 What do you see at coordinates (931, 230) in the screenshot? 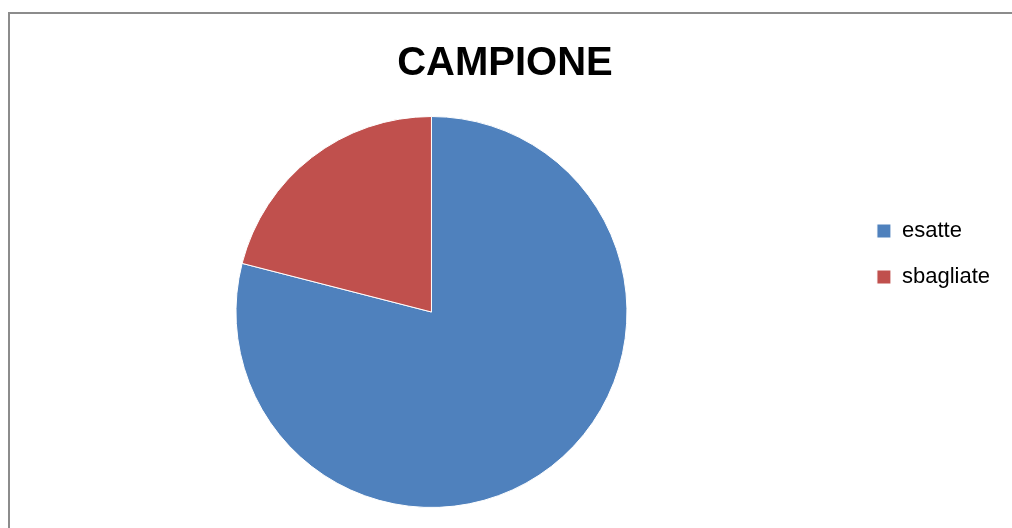
I see `legend-label: esatte` at bounding box center [931, 230].